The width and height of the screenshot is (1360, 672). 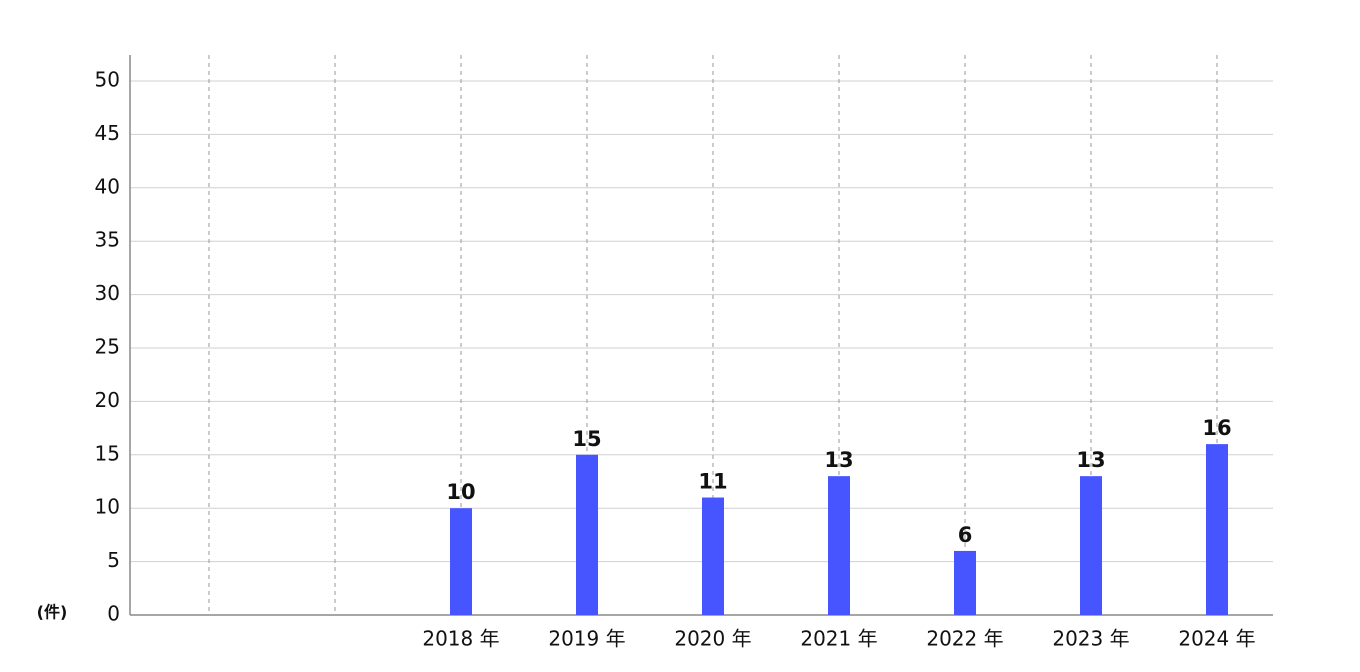 I want to click on x-tick-label: 2023 年, so click(x=1090, y=639).